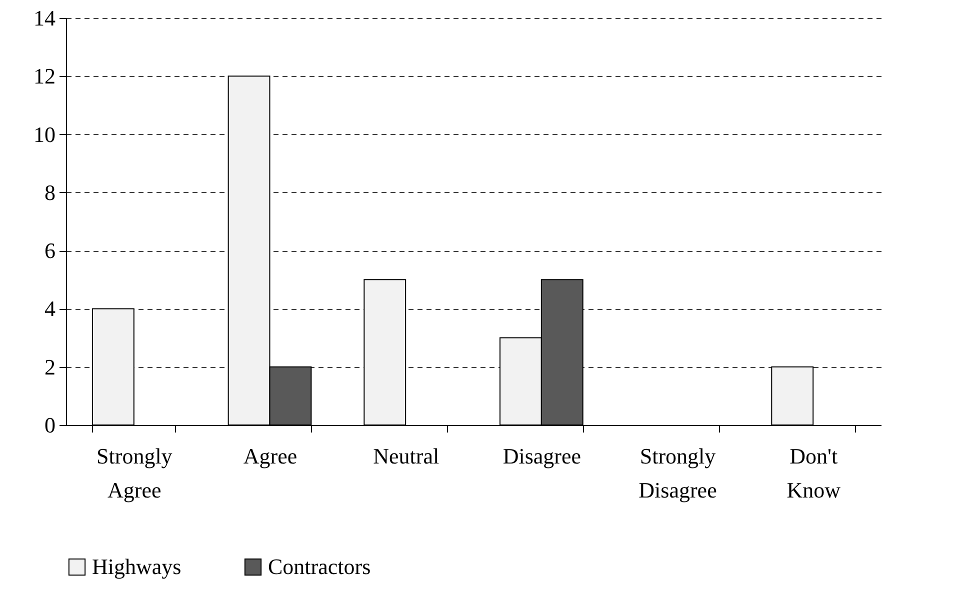 The height and width of the screenshot is (591, 966). I want to click on x-tick-label: Neutral, so click(406, 456).